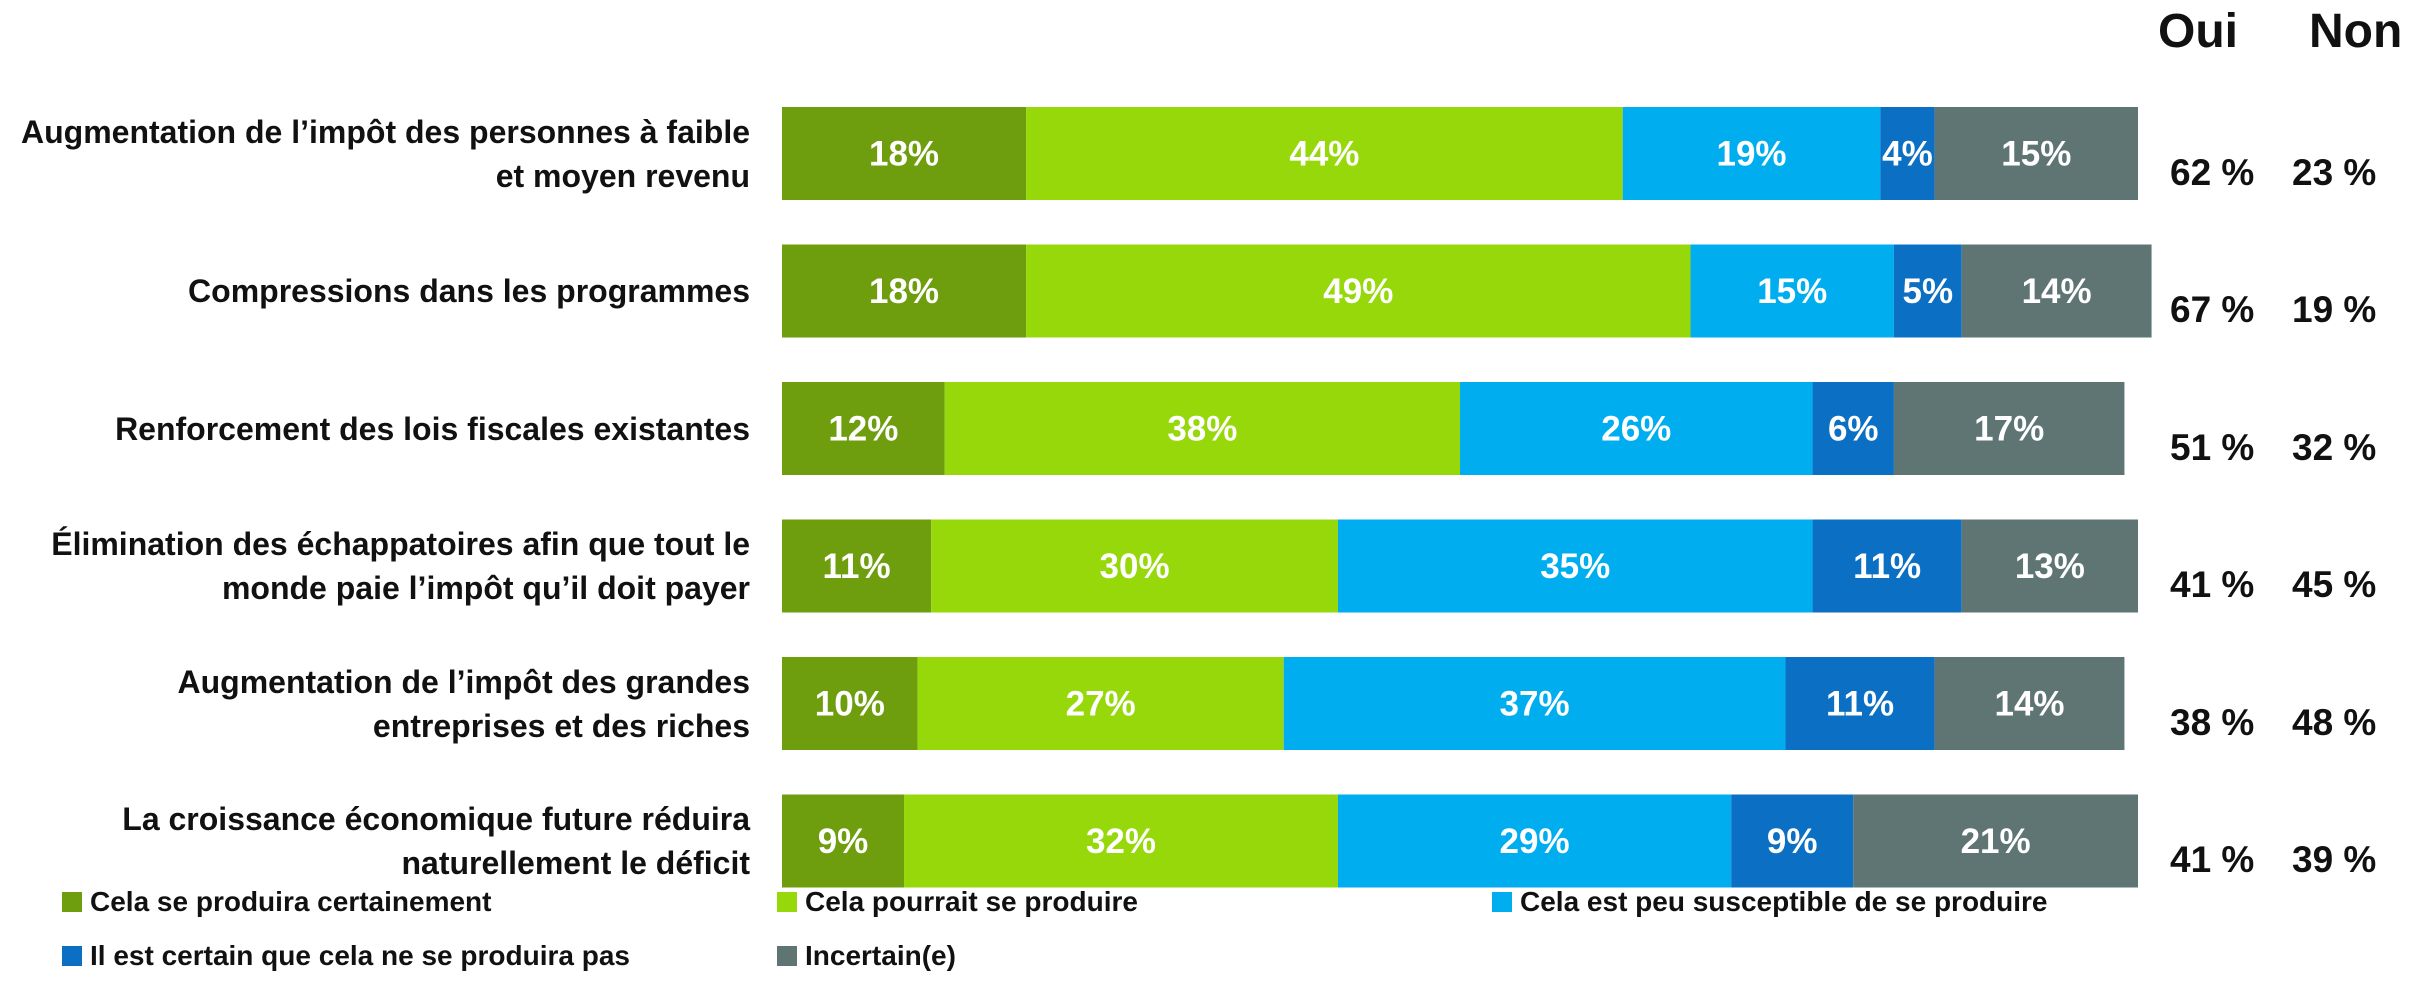 The width and height of the screenshot is (2420, 985). I want to click on oui-value: 67 %, so click(2212, 309).